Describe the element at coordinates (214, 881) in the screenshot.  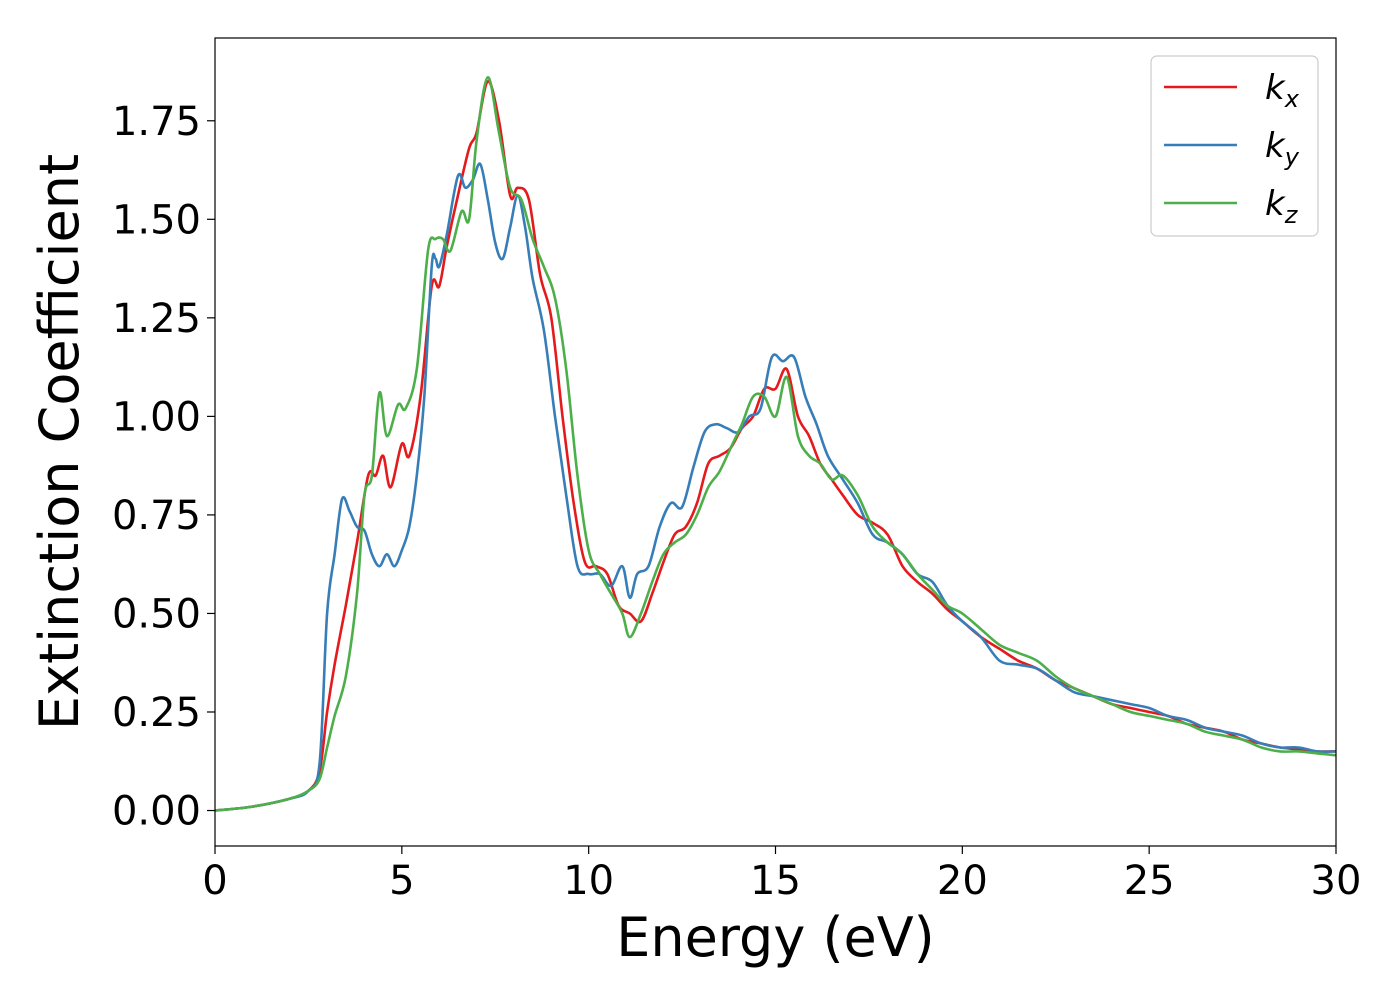
I see `x-tick-label: 0` at that location.